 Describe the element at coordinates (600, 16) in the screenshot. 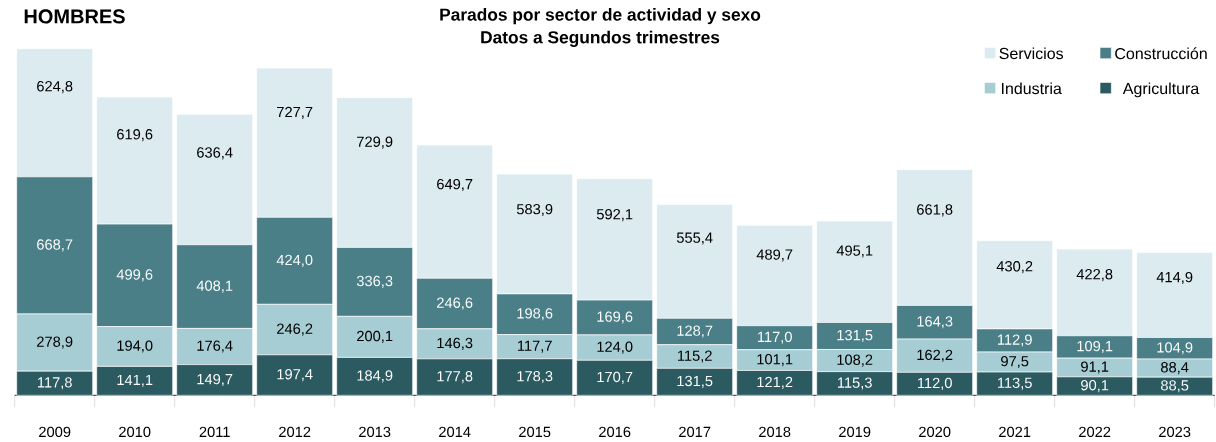

I see `chart-title: Parados por sector de actividad y sexo` at that location.